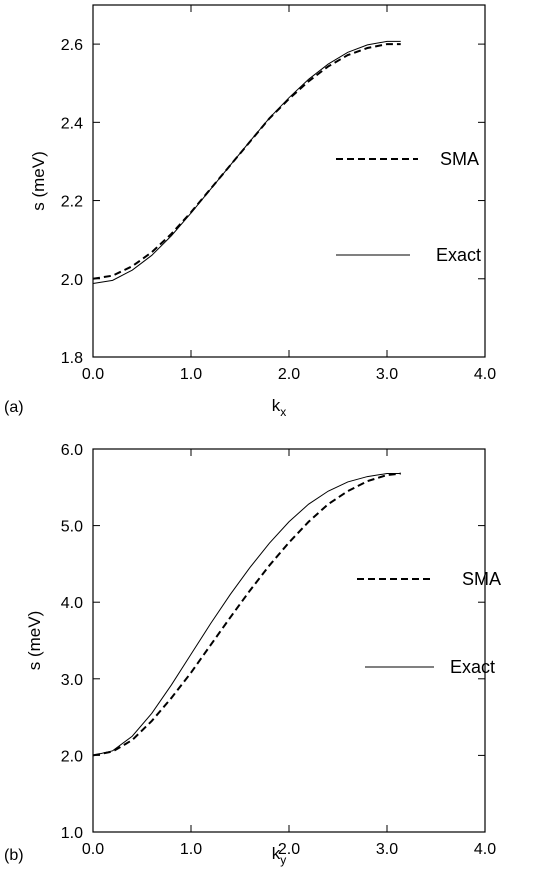  What do you see at coordinates (72, 450) in the screenshot?
I see `y-tick-label: 6.0` at bounding box center [72, 450].